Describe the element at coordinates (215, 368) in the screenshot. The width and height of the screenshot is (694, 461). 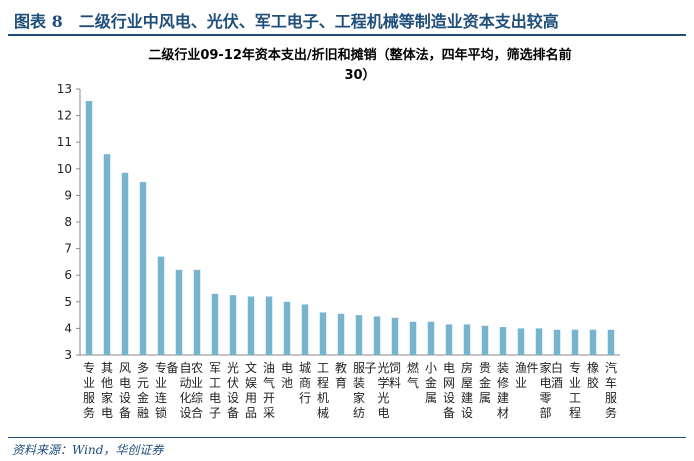
I see `x-tick-label-char: 军` at that location.